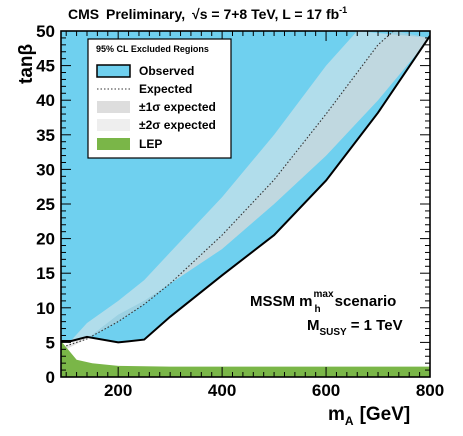  Describe the element at coordinates (323, 302) in the screenshot. I see `scenario-line-1: MSSM mmax h scenario` at that location.